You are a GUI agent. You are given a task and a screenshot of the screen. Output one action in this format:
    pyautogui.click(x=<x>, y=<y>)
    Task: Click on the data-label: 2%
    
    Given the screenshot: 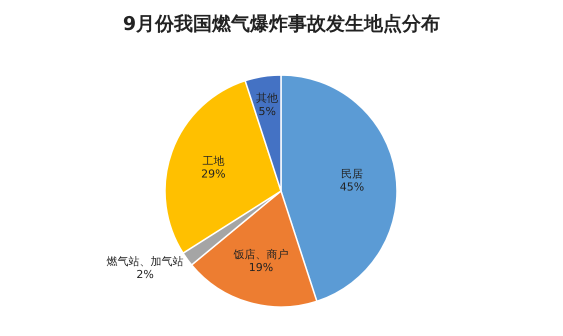 What is the action you would take?
    pyautogui.click(x=145, y=275)
    